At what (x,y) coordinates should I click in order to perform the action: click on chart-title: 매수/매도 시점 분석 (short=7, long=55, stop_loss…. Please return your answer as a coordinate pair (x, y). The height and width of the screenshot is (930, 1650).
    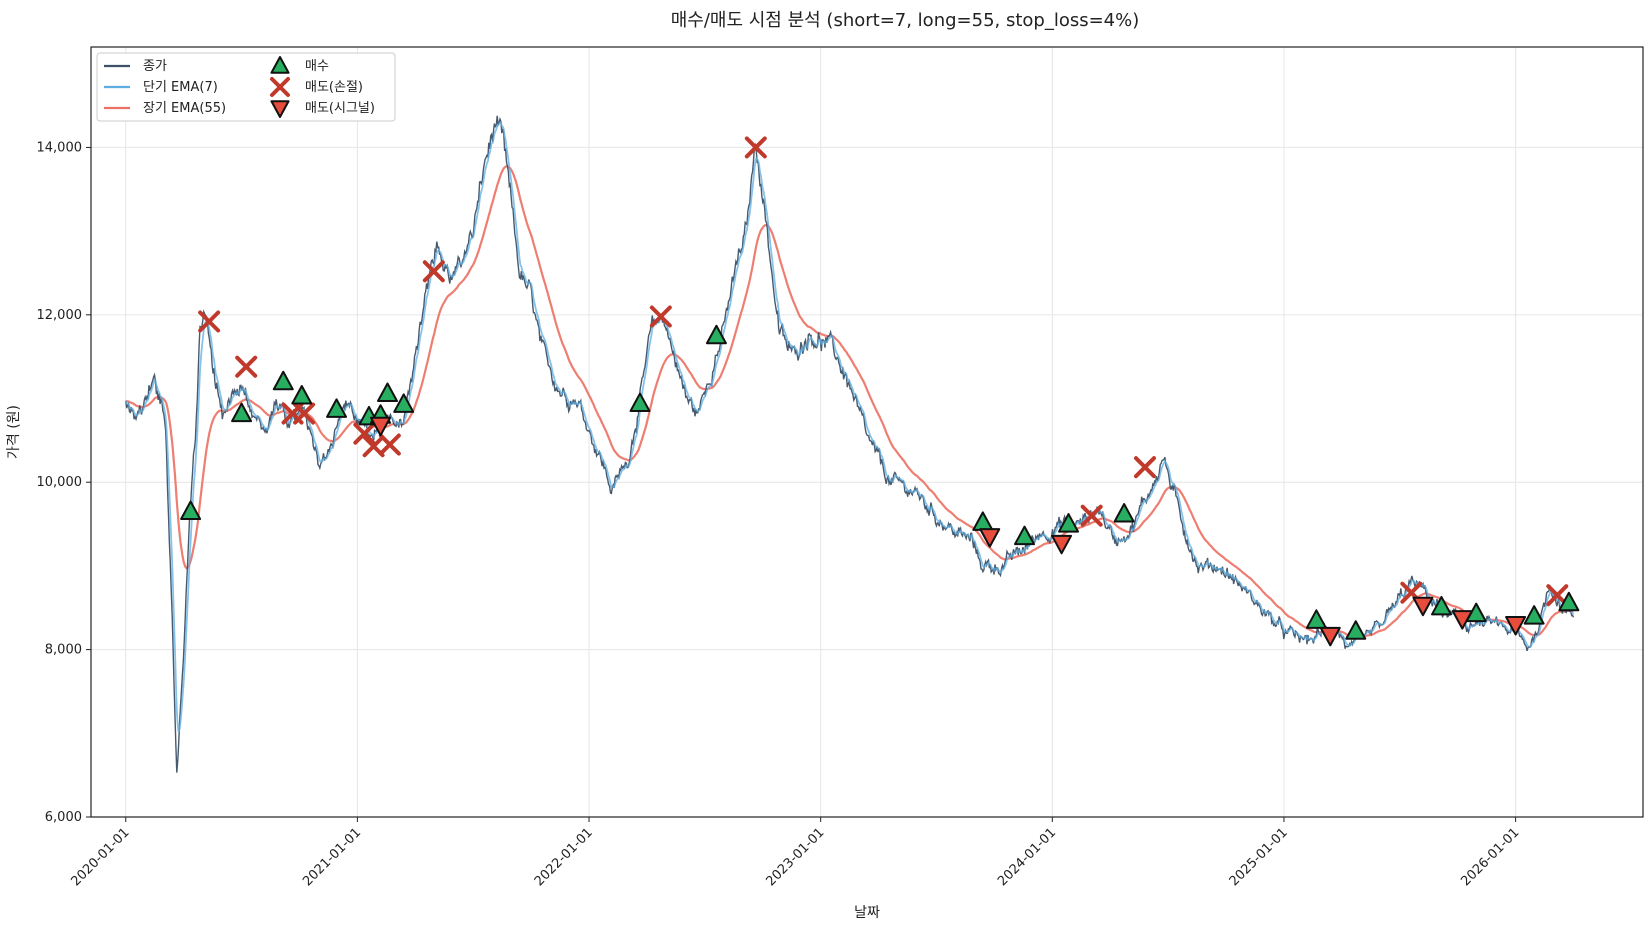
    Looking at the image, I should click on (905, 20).